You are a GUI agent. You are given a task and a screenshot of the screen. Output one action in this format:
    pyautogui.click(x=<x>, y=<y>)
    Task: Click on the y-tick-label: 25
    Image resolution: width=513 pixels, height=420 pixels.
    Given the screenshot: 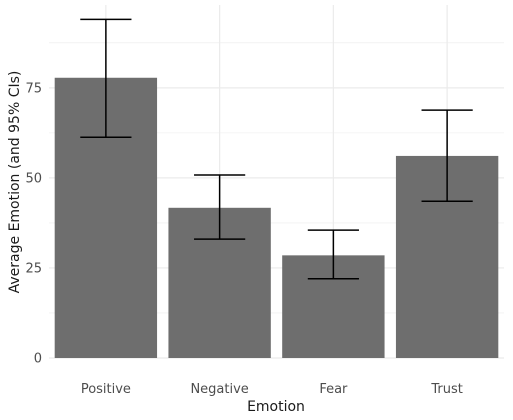 What is the action you would take?
    pyautogui.click(x=33, y=268)
    